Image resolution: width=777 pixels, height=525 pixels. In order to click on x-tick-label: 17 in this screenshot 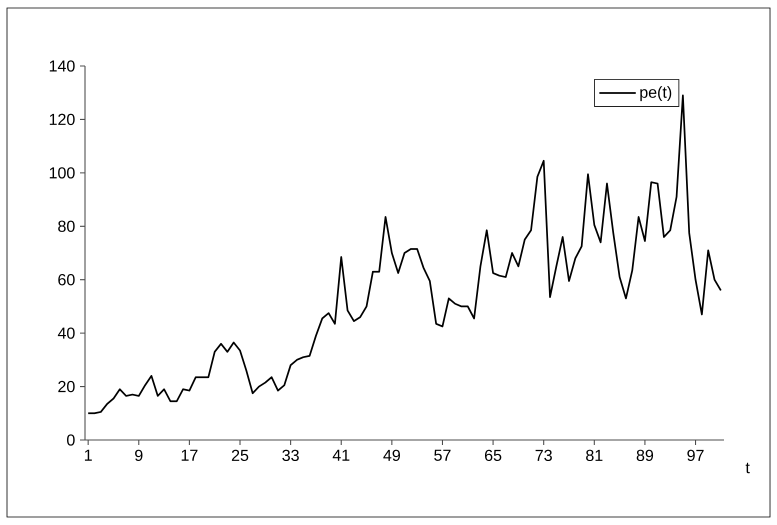, I will do `click(190, 455)`.